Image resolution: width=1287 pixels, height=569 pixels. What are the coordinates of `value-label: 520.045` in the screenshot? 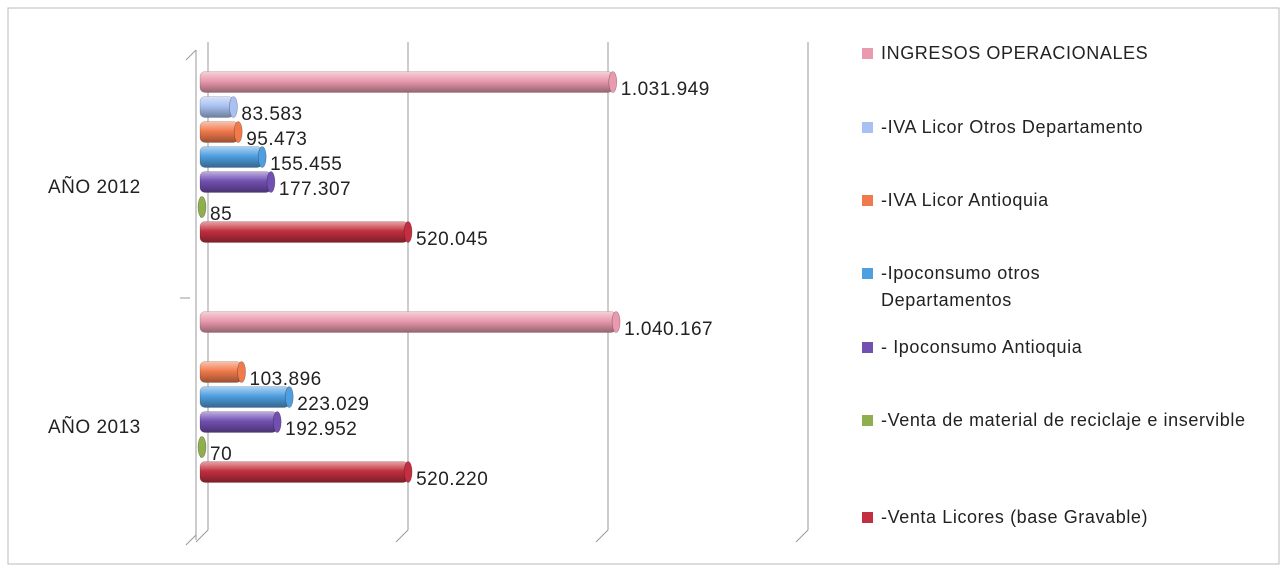 It's located at (452, 239).